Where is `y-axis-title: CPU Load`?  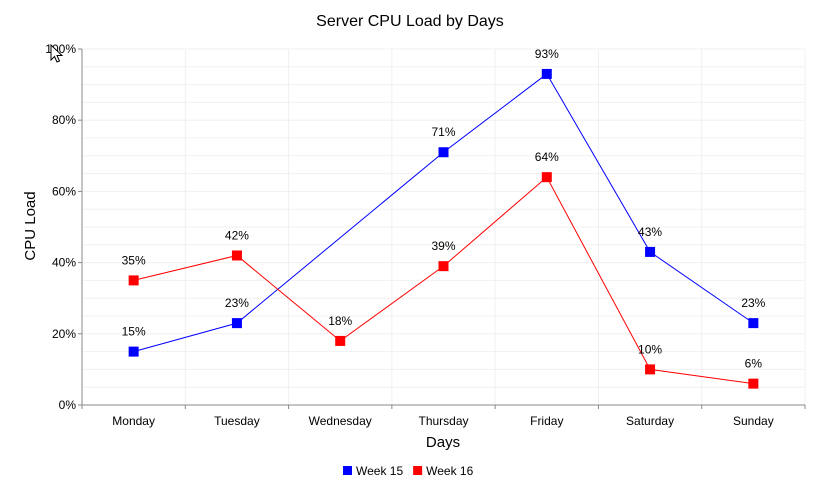
y-axis-title: CPU Load is located at coordinates (30, 225).